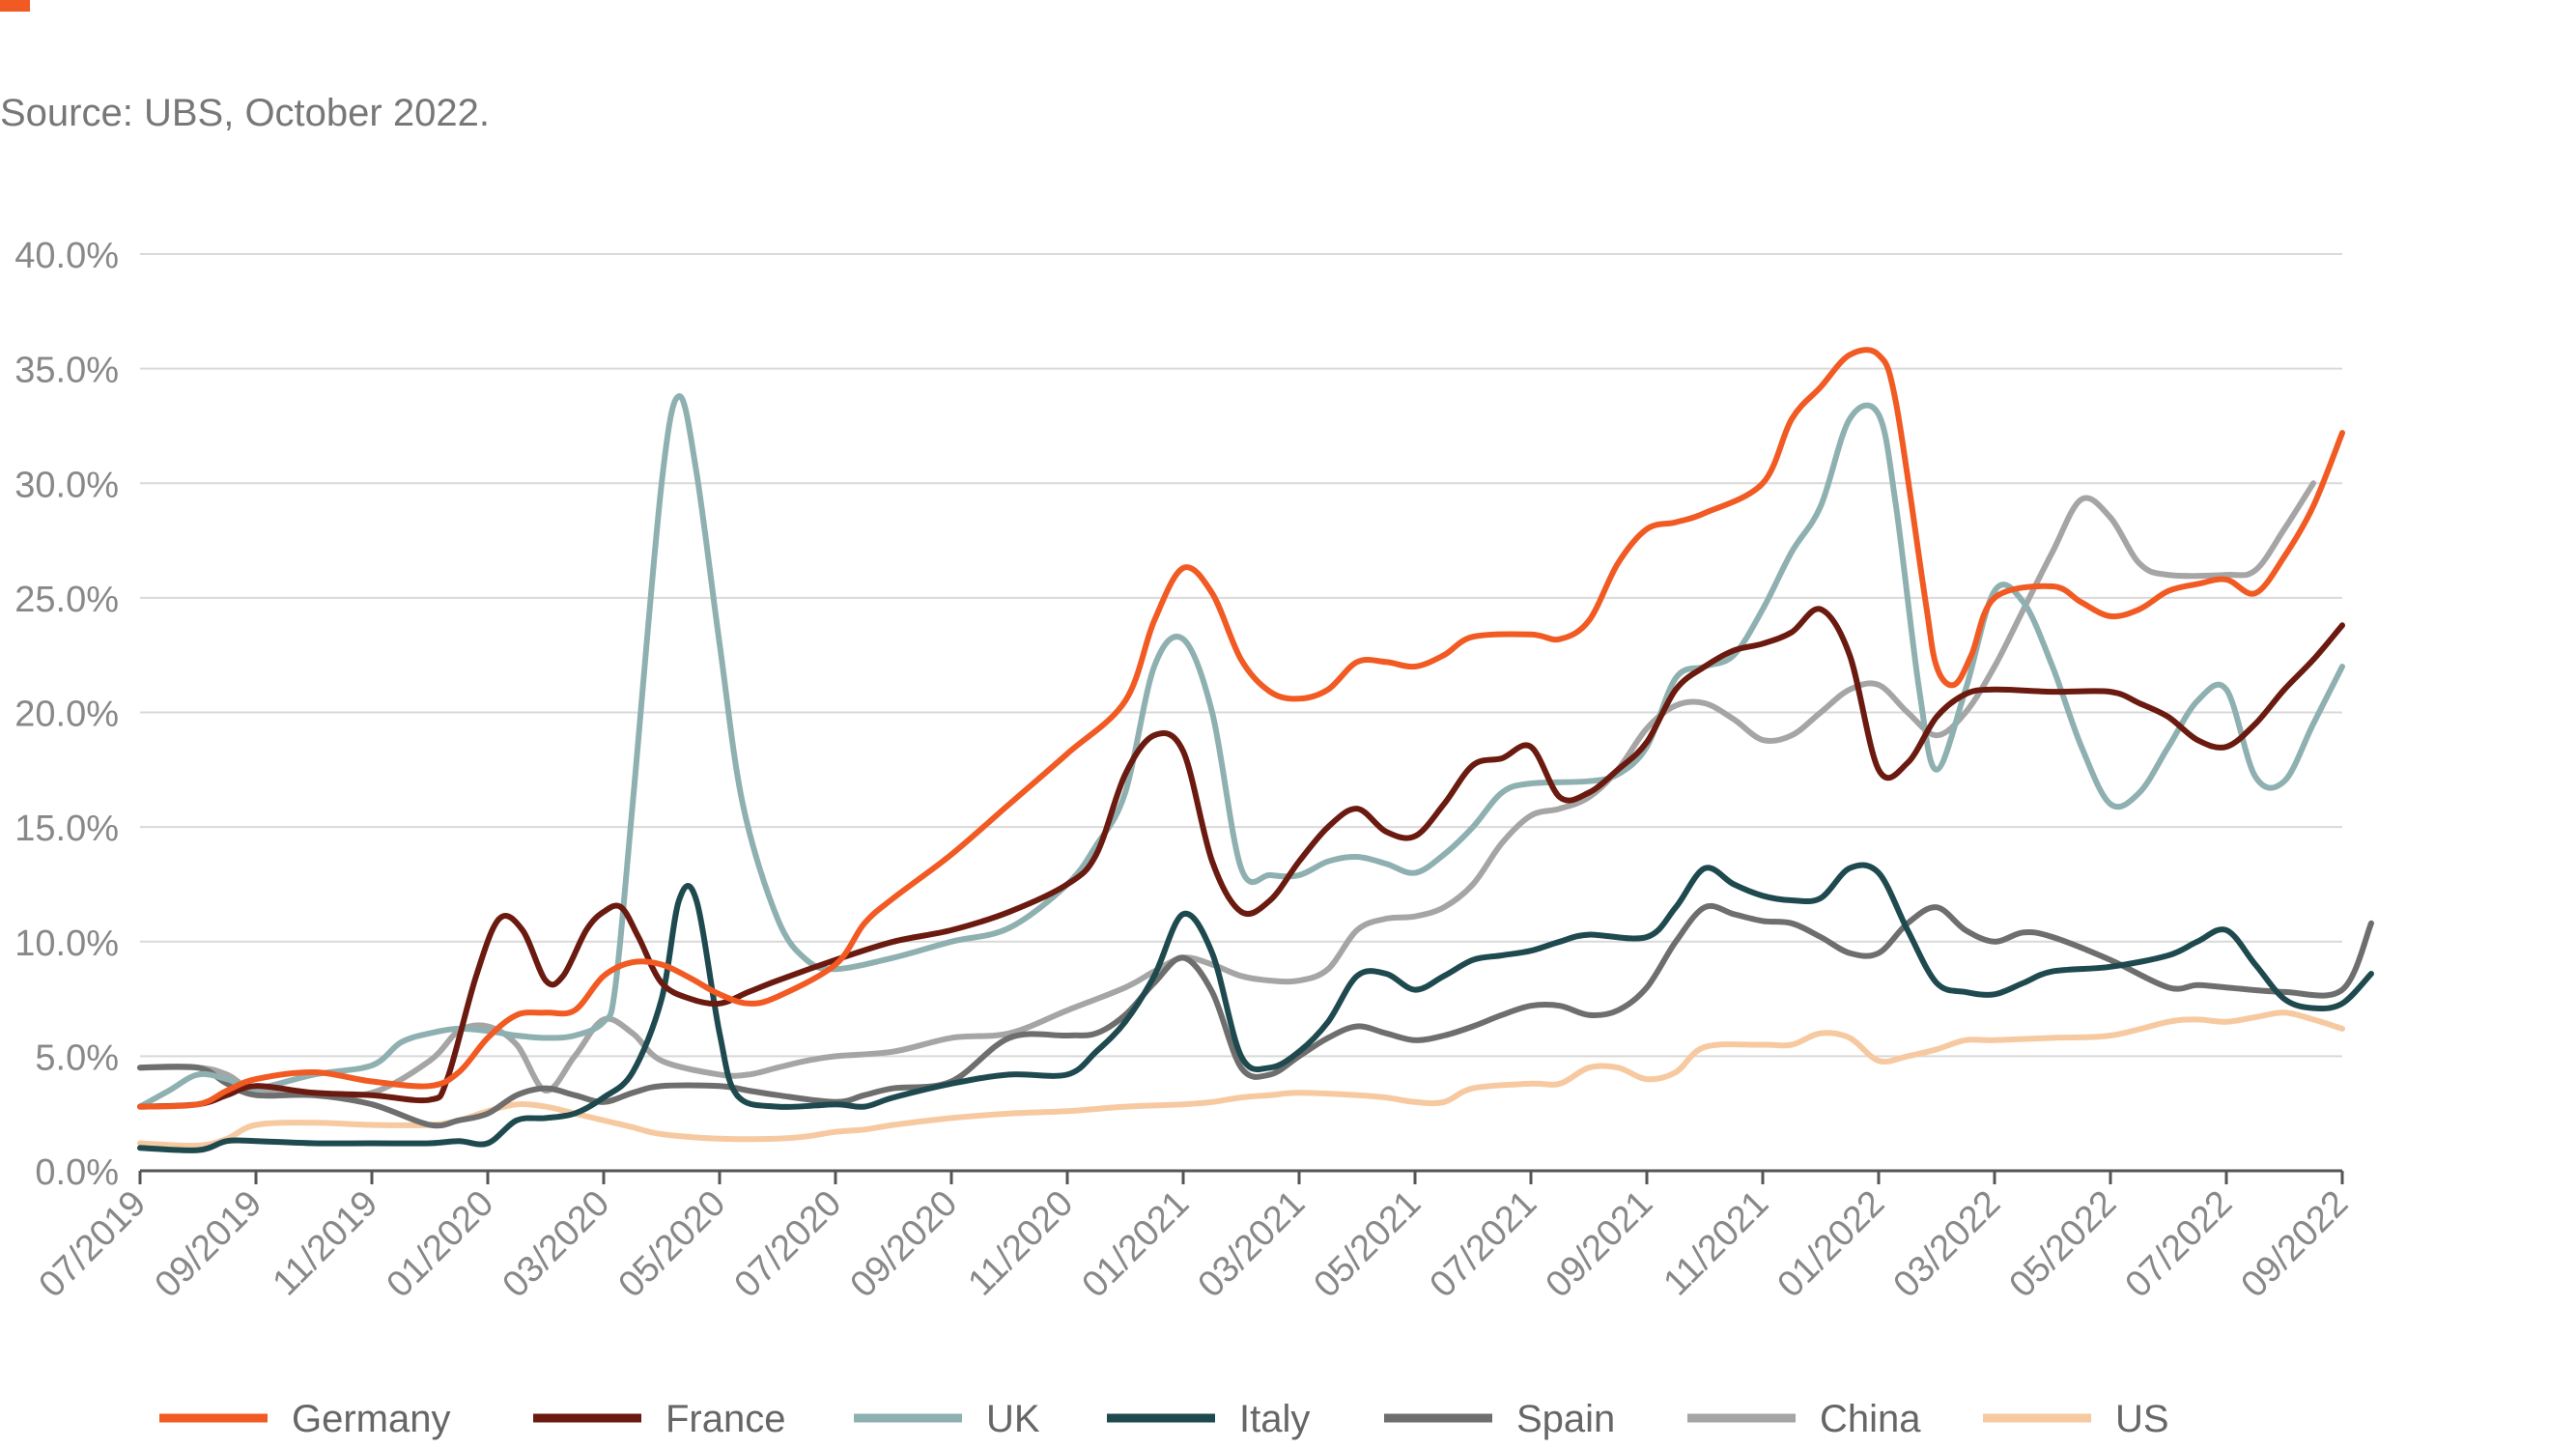 The height and width of the screenshot is (1449, 2576). What do you see at coordinates (1947, 1244) in the screenshot?
I see `x-tick-label: 03/2022` at bounding box center [1947, 1244].